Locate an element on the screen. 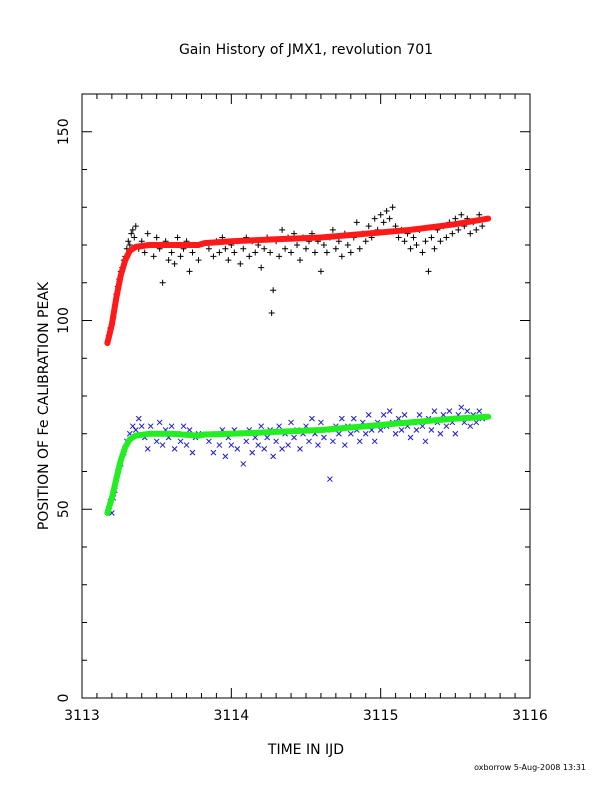 The width and height of the screenshot is (612, 792). y-axis-label: POSITION OF Fe CALIBRATION PEAK is located at coordinates (44, 405).